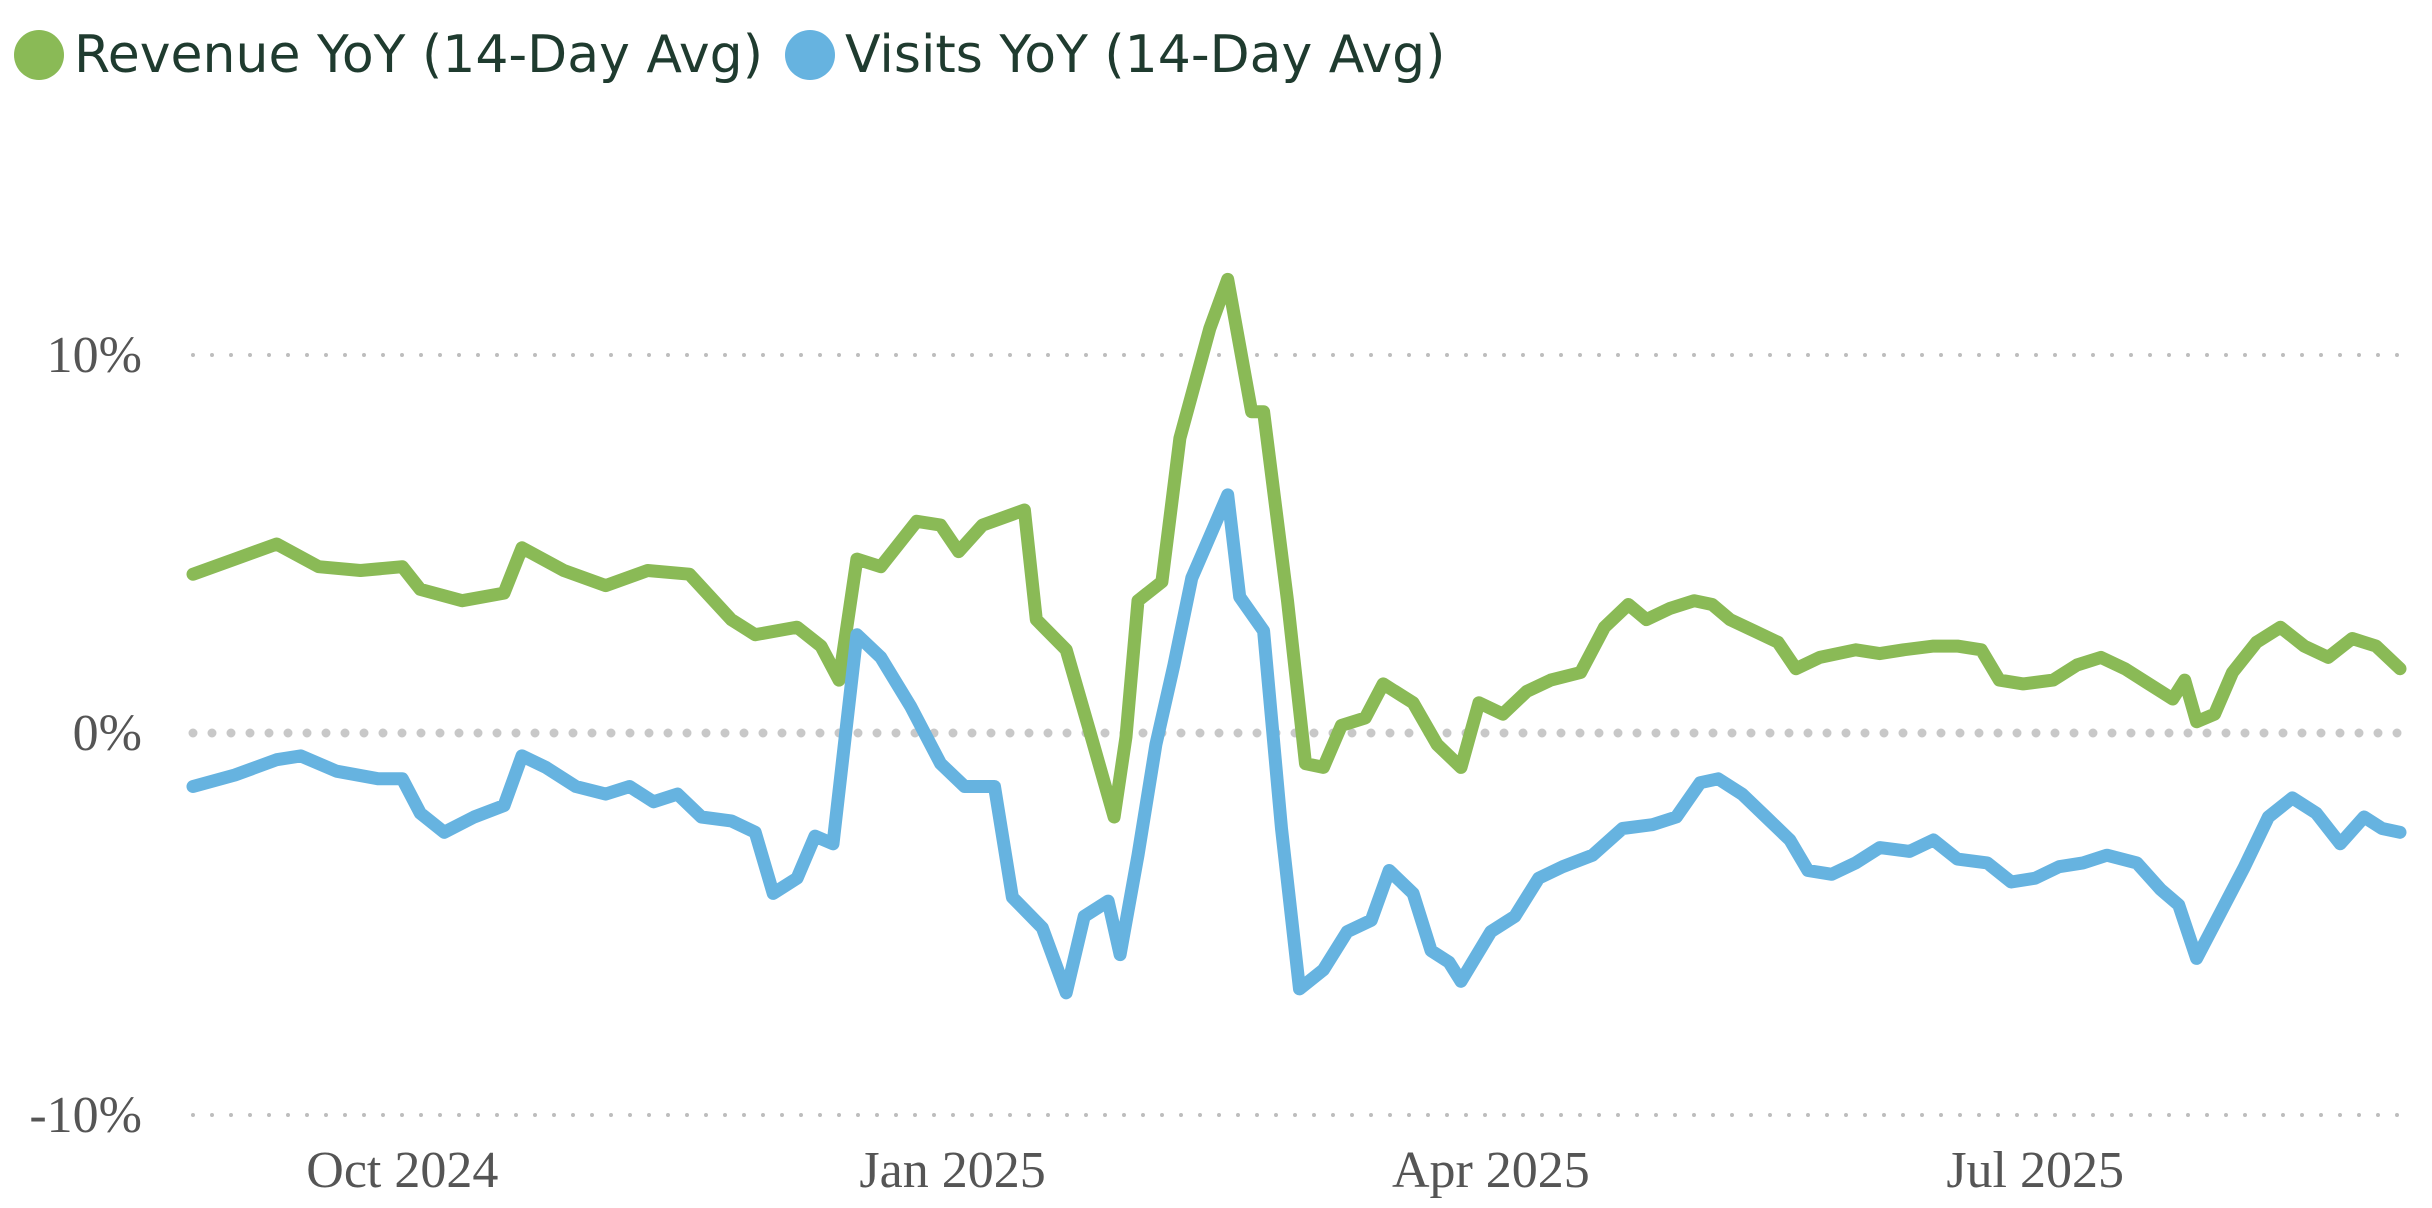 Image resolution: width=2432 pixels, height=1208 pixels. What do you see at coordinates (402, 1170) in the screenshot?
I see `x-tick-label: Oct 2024` at bounding box center [402, 1170].